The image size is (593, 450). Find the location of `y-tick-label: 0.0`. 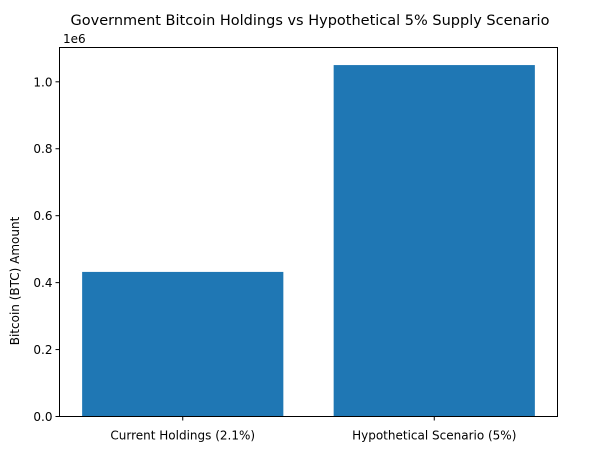

y-tick-label: 0.0 is located at coordinates (42, 417).